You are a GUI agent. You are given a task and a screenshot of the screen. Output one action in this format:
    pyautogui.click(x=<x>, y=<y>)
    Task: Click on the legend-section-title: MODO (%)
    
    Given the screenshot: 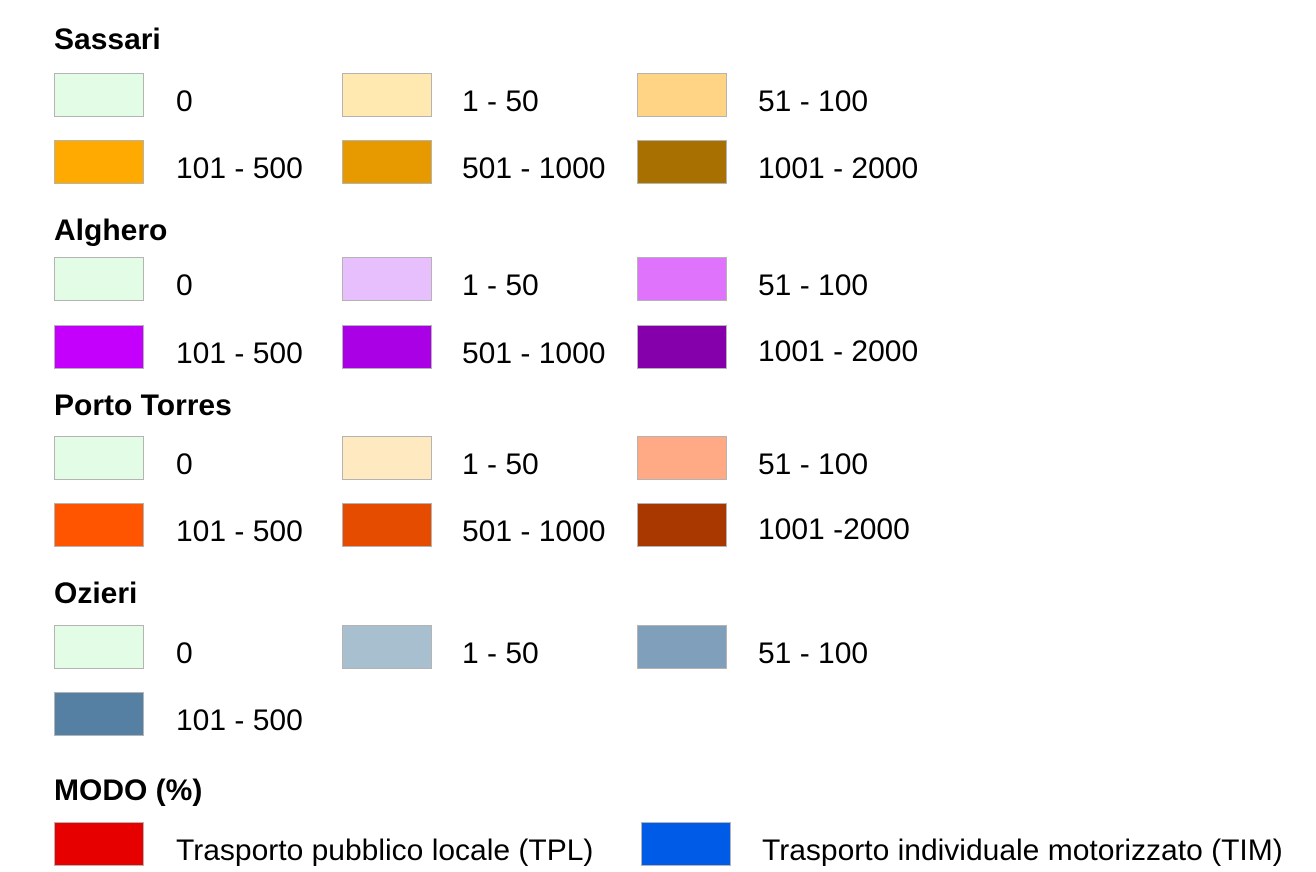 What is the action you would take?
    pyautogui.click(x=128, y=790)
    